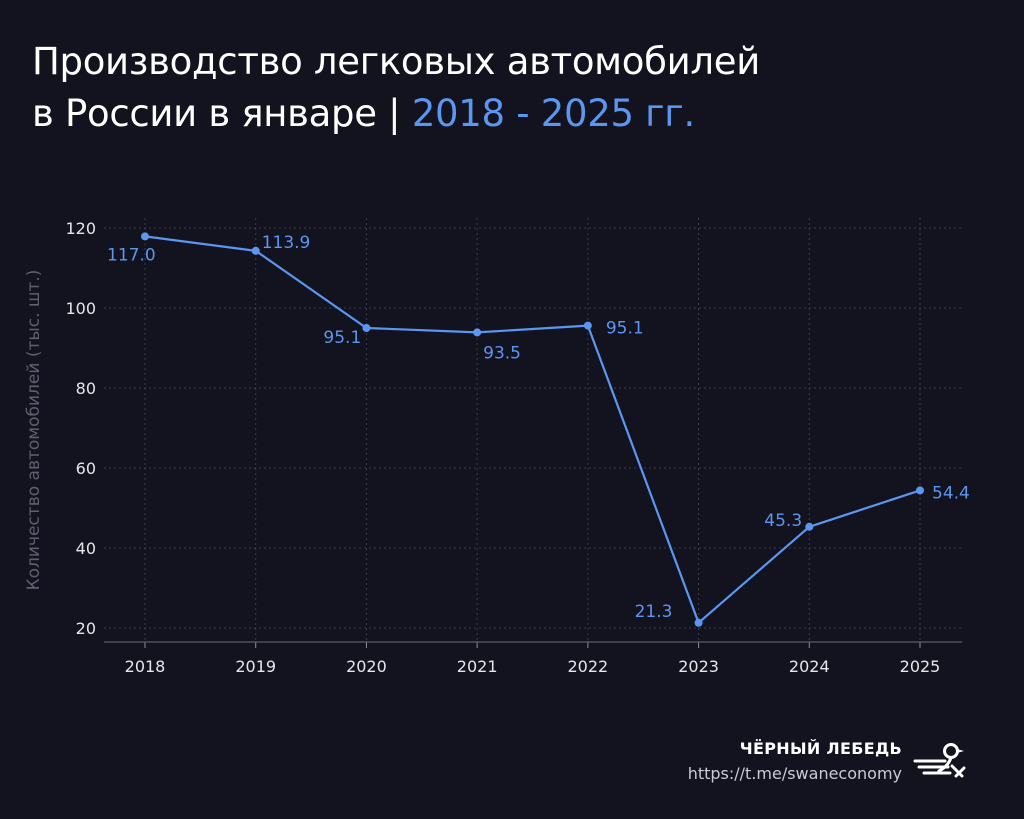 The height and width of the screenshot is (819, 1024). What do you see at coordinates (86, 468) in the screenshot?
I see `y-tick-label-60: 60` at bounding box center [86, 468].